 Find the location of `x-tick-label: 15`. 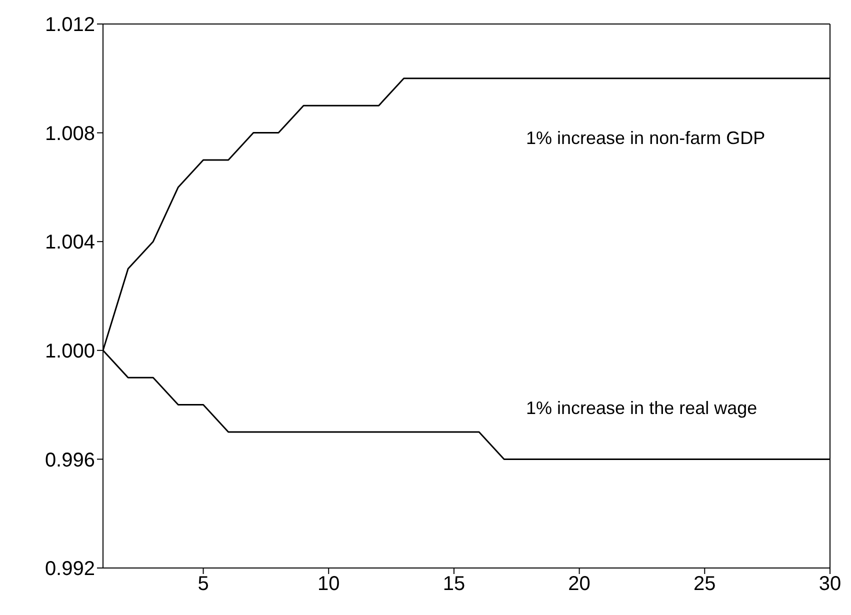

x-tick-label: 15 is located at coordinates (454, 584).